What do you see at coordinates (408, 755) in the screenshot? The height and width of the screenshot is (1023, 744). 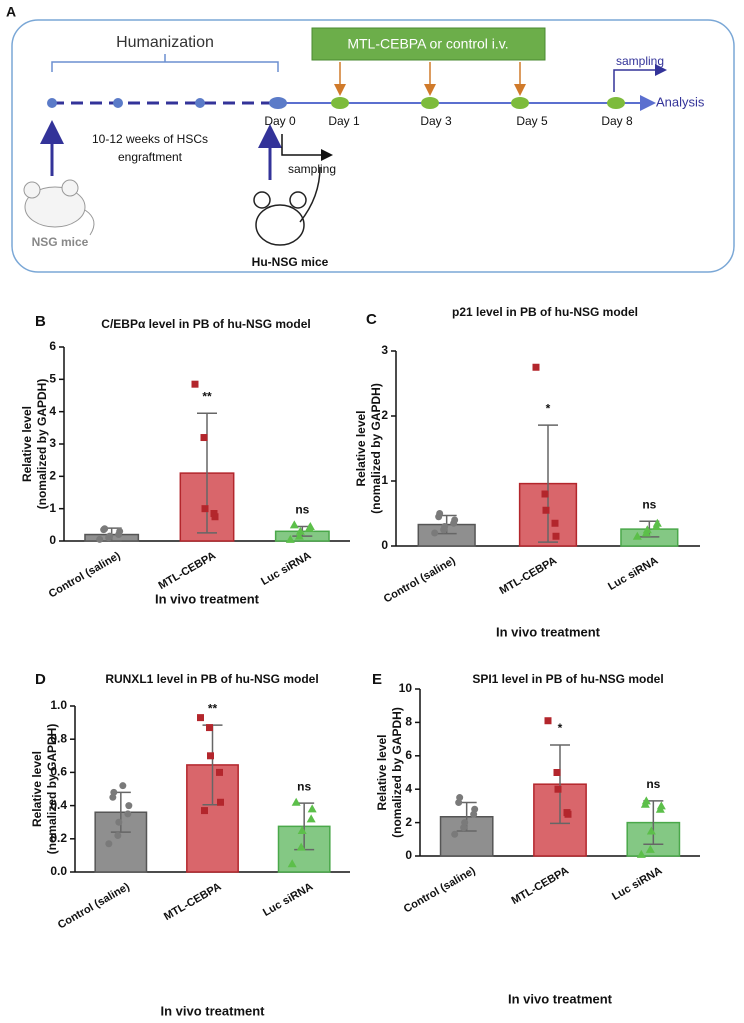 I see `y-tick-label: 6` at bounding box center [408, 755].